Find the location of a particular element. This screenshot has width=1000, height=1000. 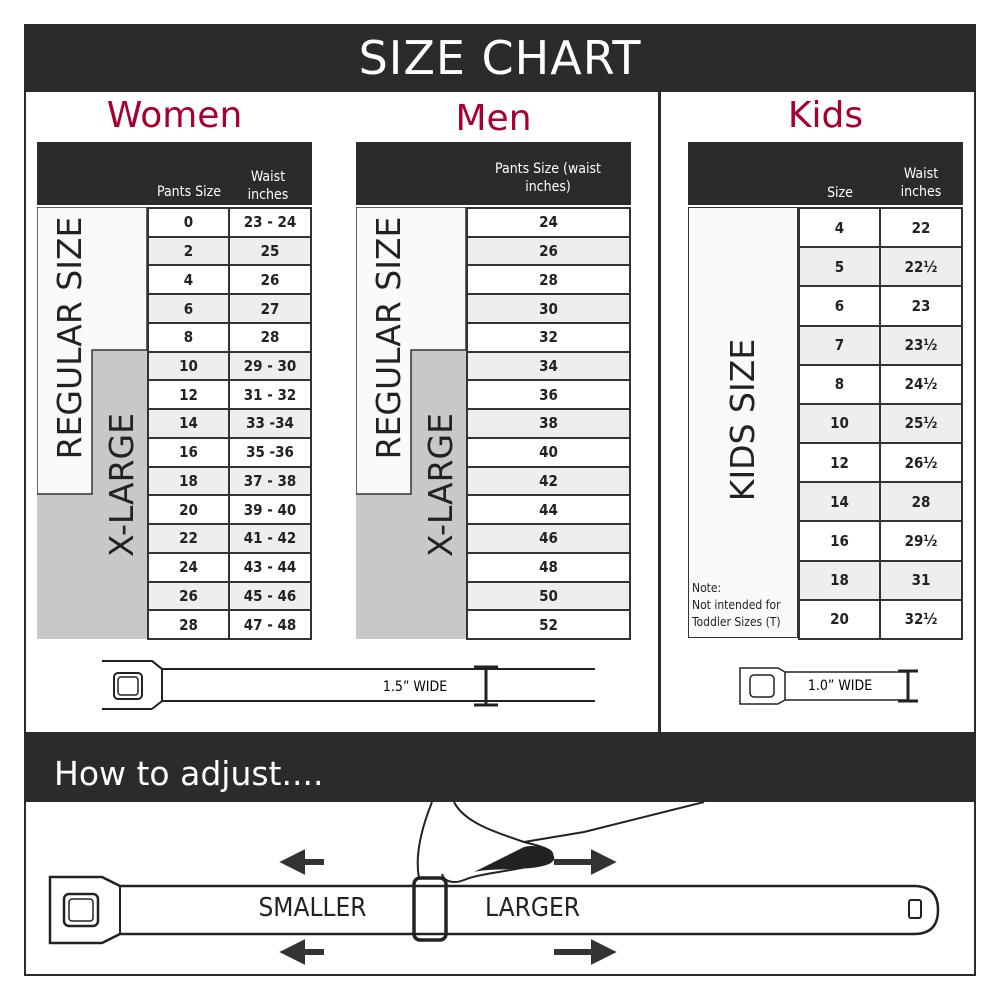

men-waist-cell: 32 is located at coordinates (548, 337).